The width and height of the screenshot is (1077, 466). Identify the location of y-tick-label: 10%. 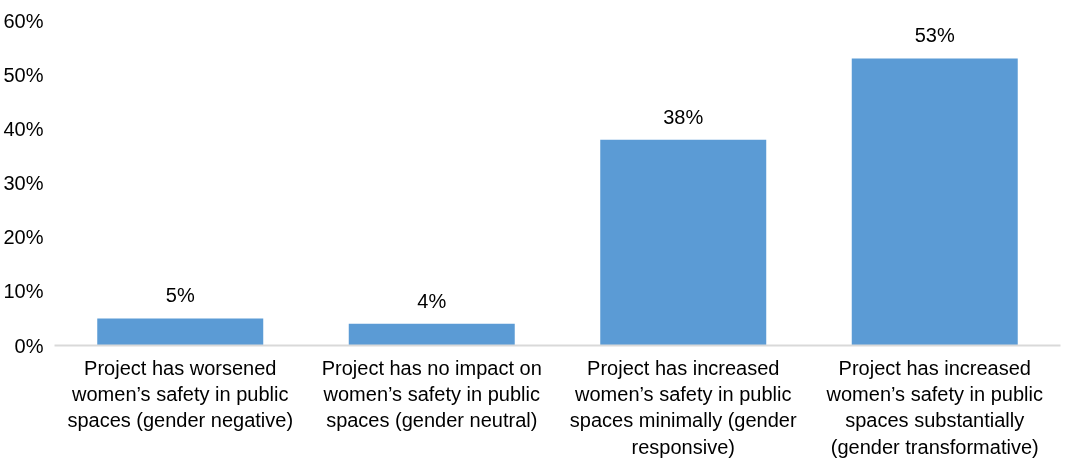
(23, 291).